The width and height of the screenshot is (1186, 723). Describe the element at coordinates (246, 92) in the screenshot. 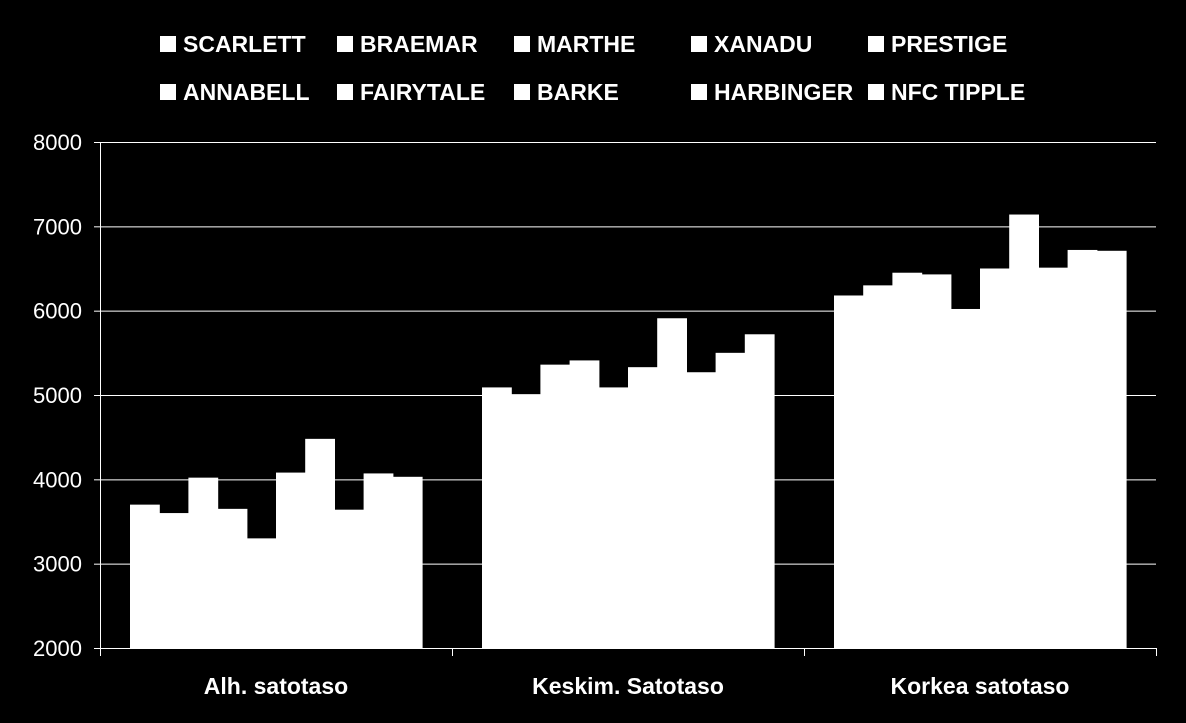

I see `legend-label: ANNABELL` at that location.